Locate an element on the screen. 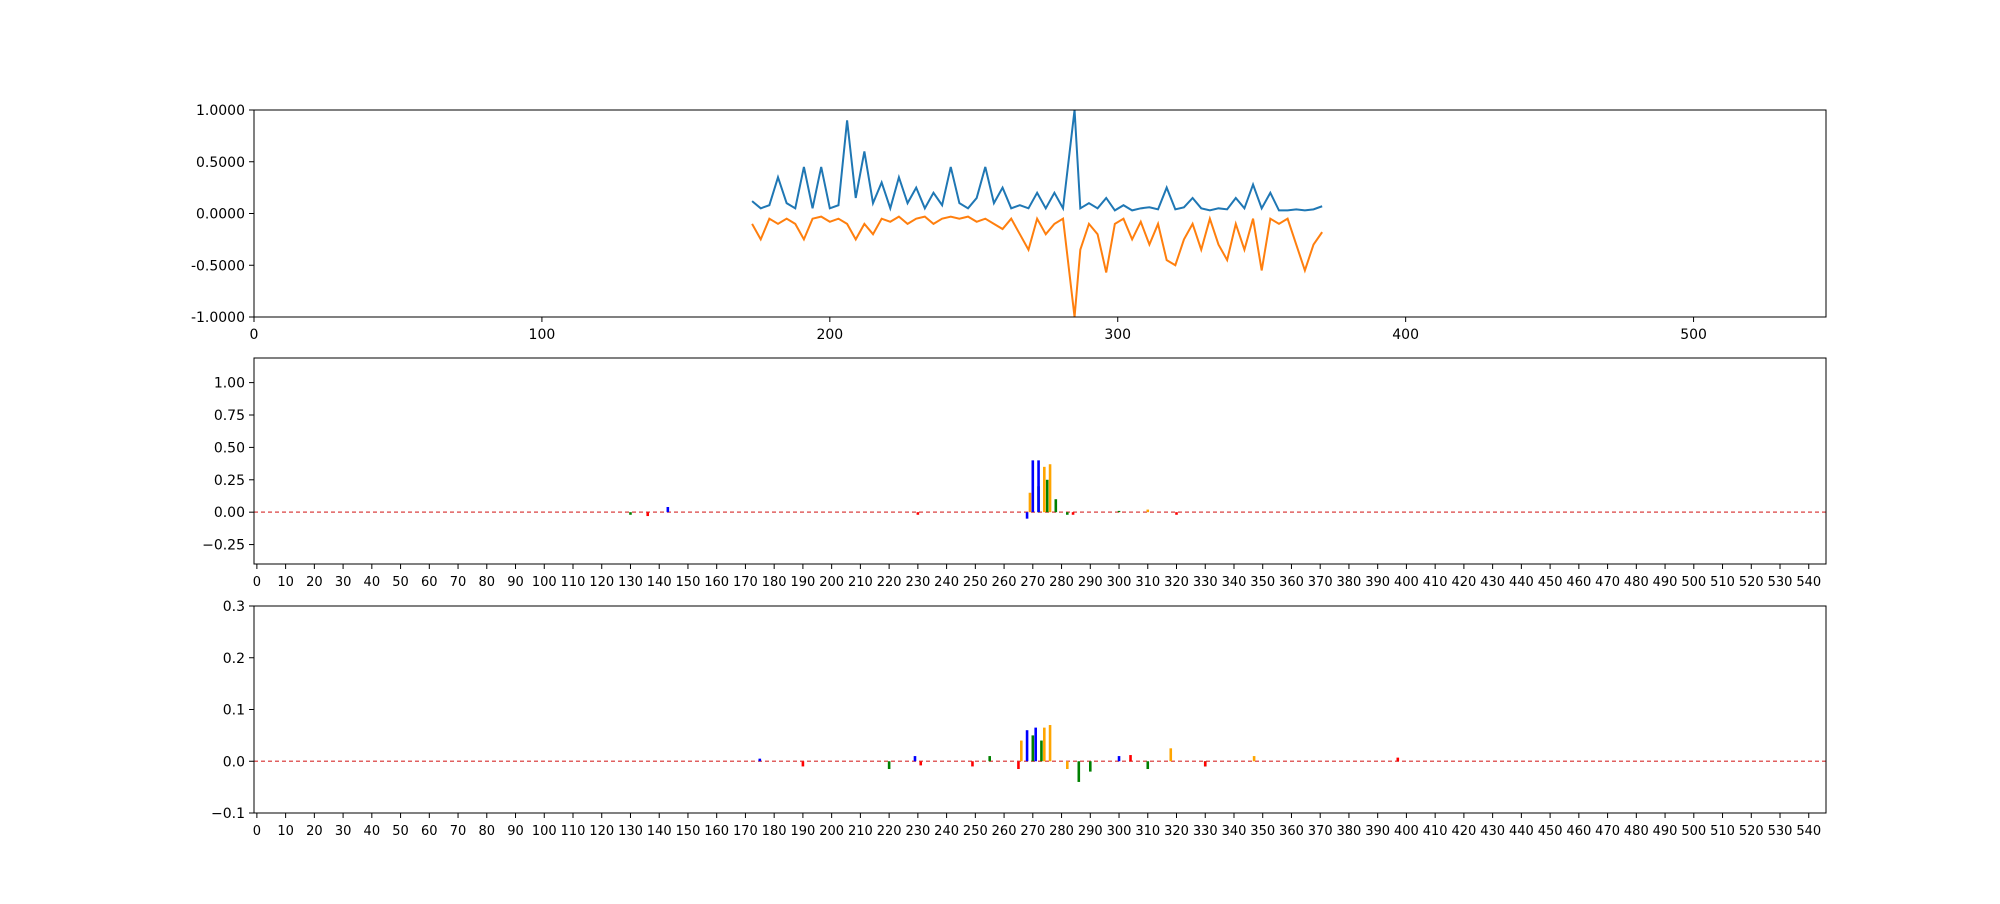 This screenshot has width=2000, height=904. x-tick-label: 480 is located at coordinates (1636, 582).